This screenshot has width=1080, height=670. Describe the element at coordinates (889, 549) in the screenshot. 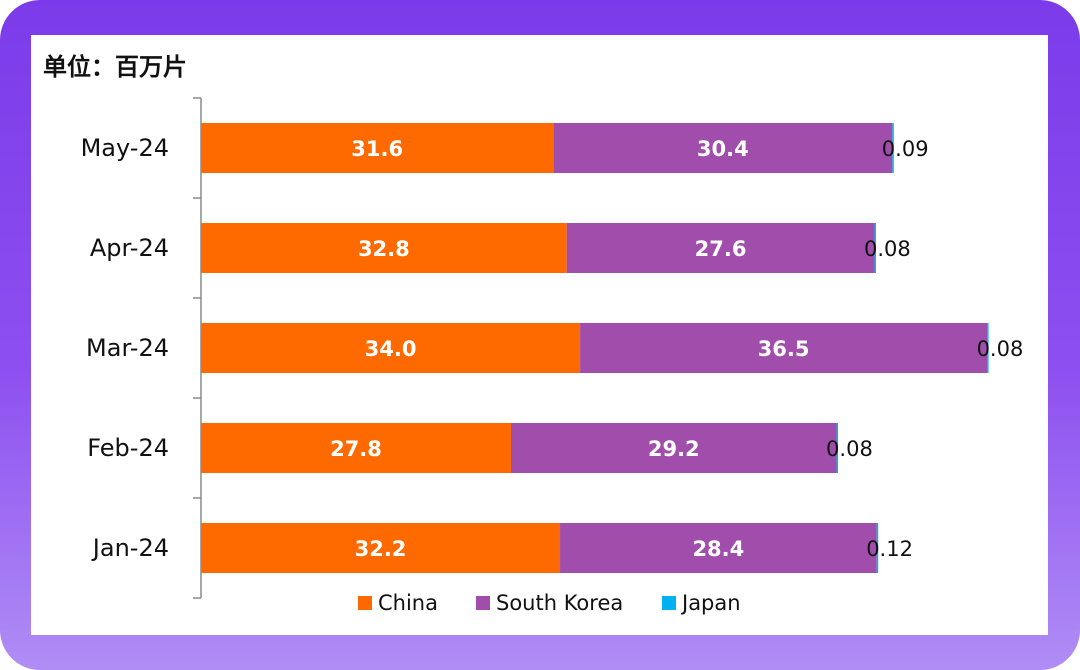

I see `data-label: 0.12` at that location.